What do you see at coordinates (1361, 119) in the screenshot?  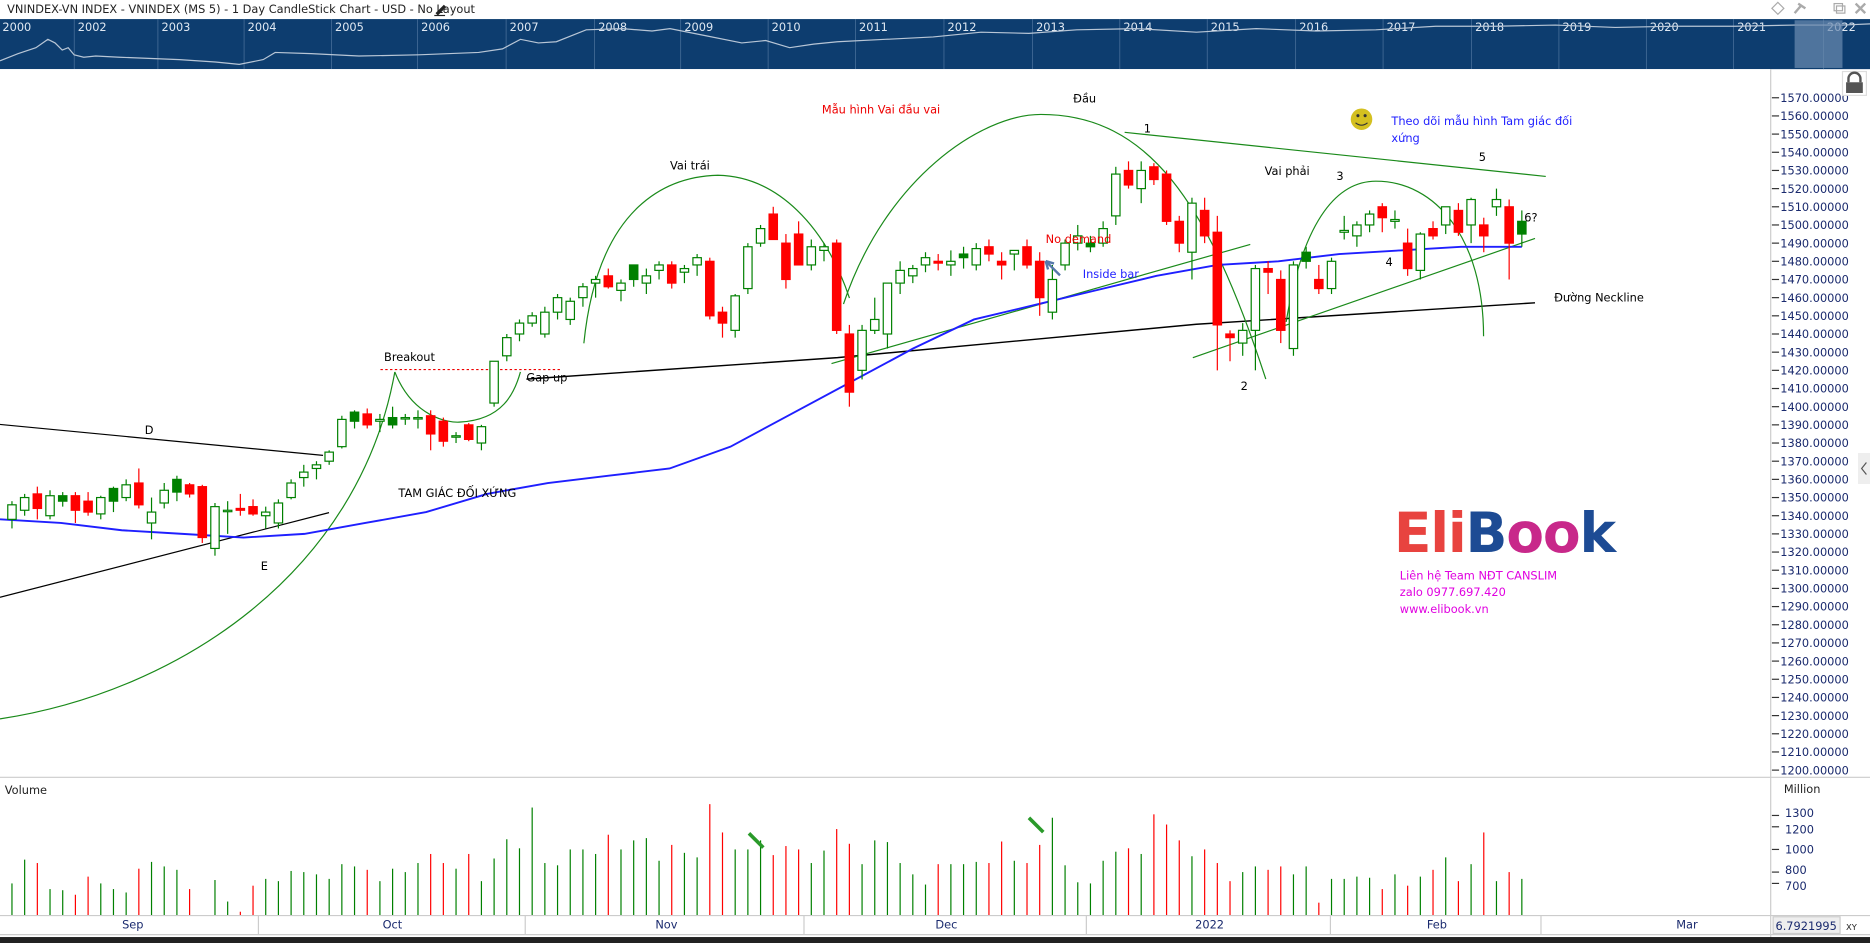 I see `smiley-icon` at bounding box center [1361, 119].